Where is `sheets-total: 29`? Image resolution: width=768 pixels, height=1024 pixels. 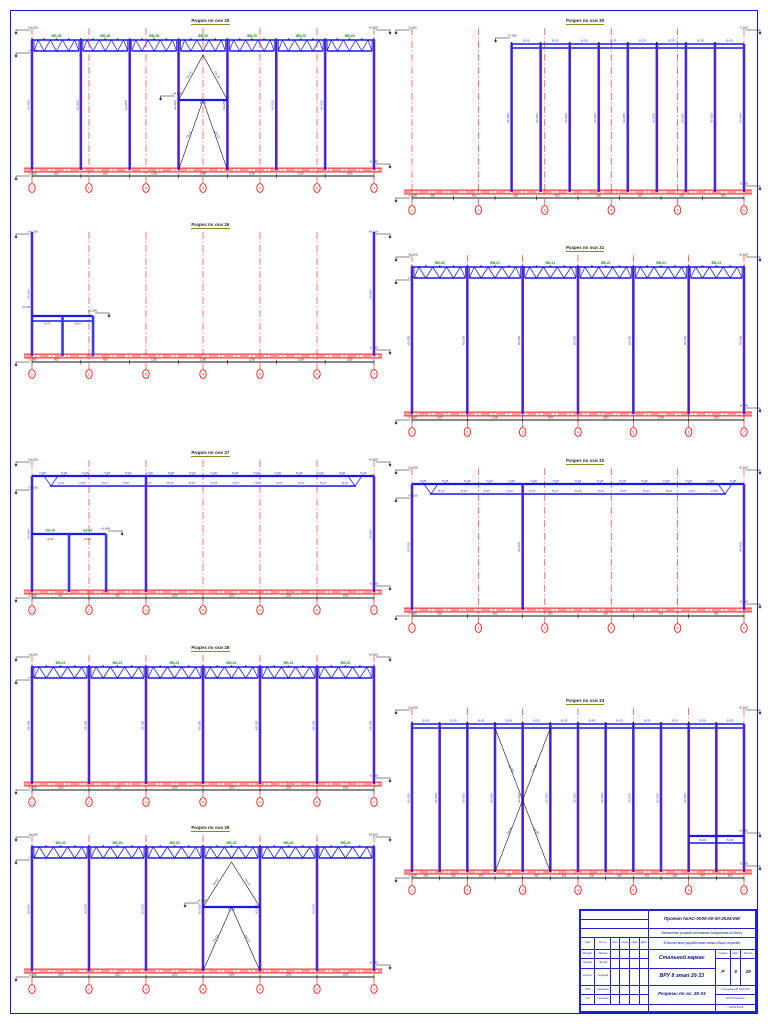 sheets-total: 29 is located at coordinates (748, 972).